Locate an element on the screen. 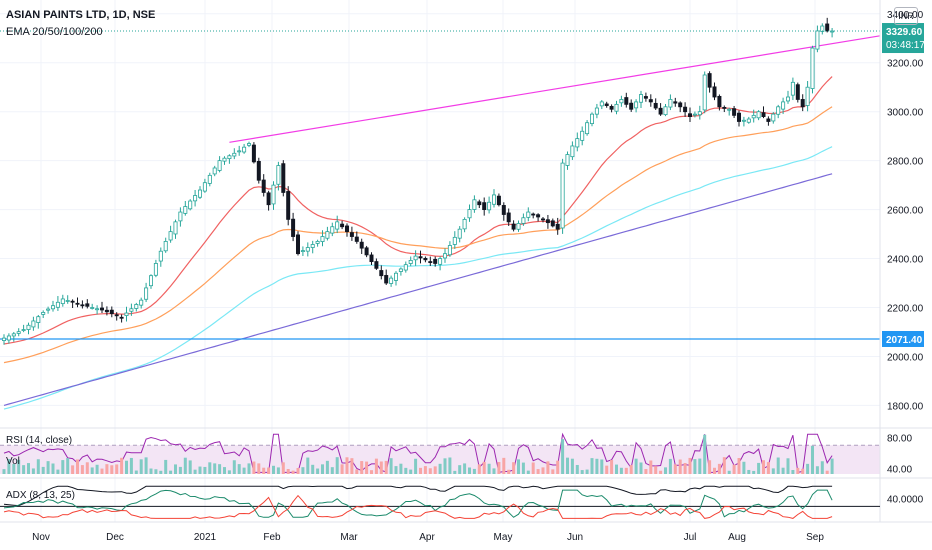 This screenshot has height=550, width=932. ema-legend: EMA 20/50/100/200 is located at coordinates (54, 32).